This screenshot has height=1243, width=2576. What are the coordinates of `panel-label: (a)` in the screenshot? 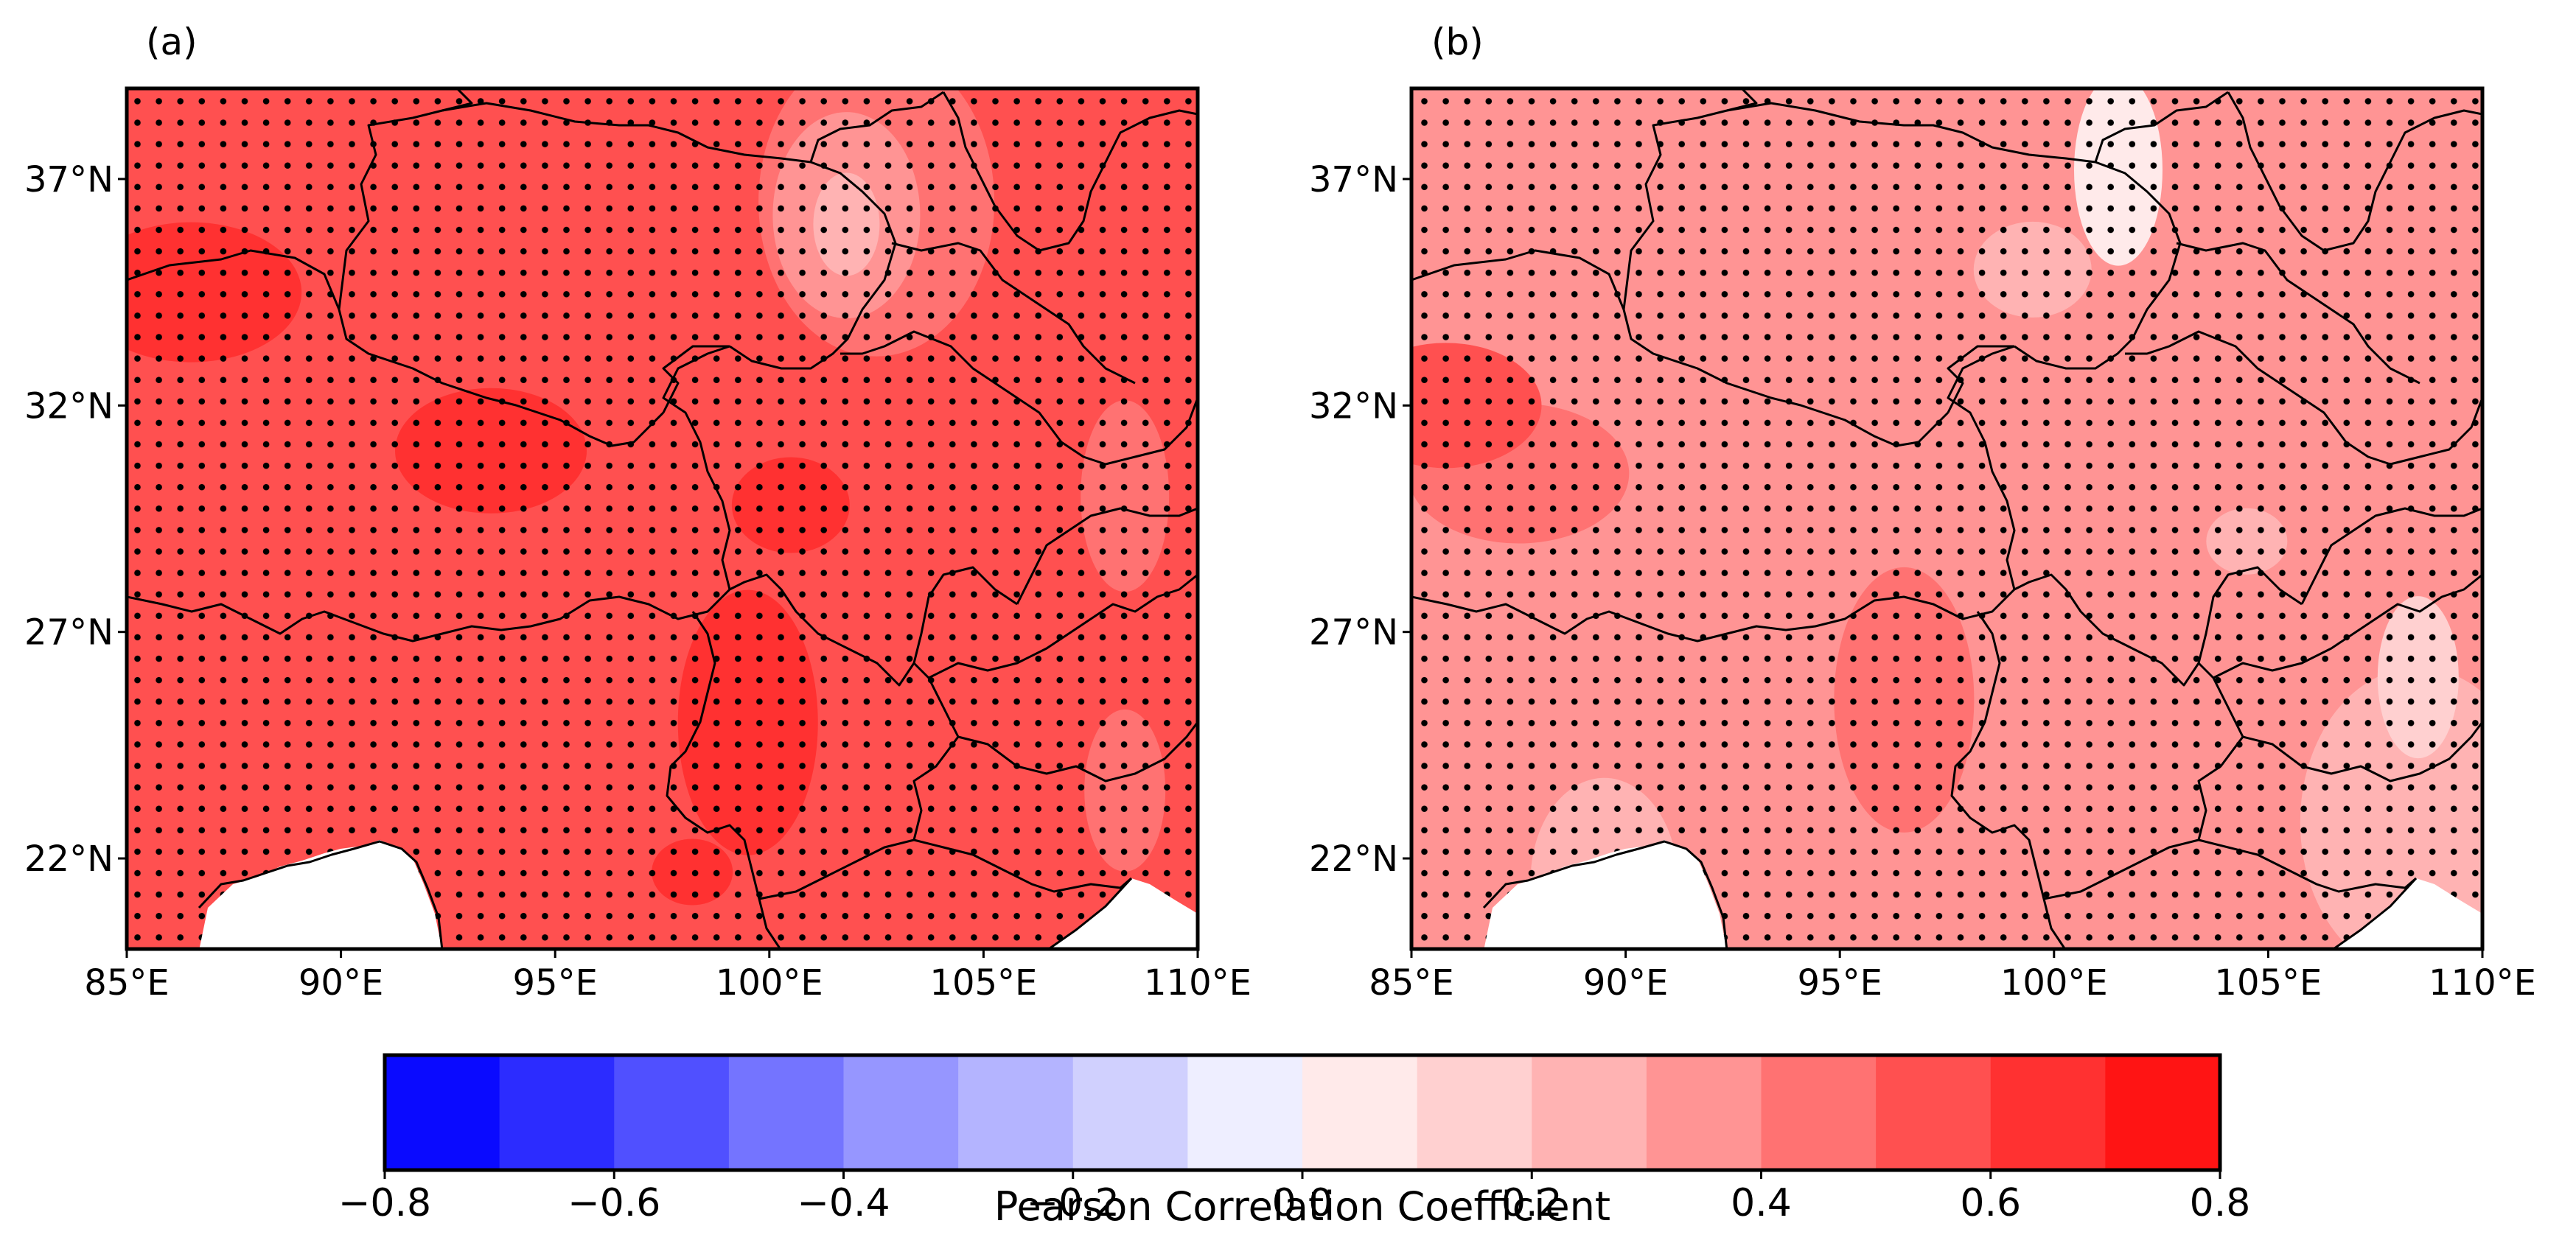 It's located at (172, 42).